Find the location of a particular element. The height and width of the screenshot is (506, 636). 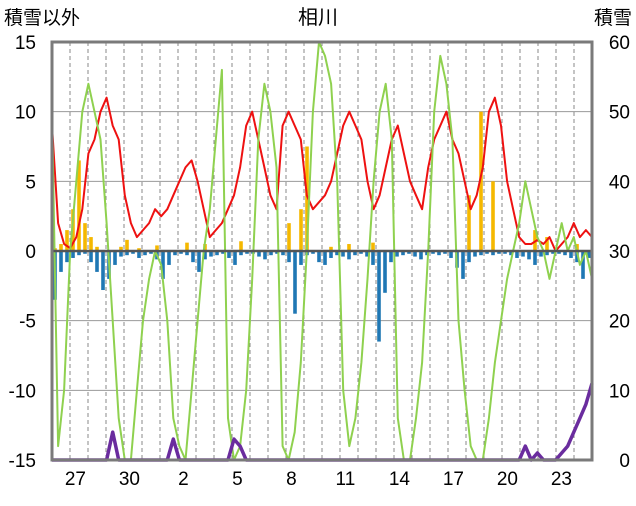

x-tick-label: 17 is located at coordinates (453, 479).